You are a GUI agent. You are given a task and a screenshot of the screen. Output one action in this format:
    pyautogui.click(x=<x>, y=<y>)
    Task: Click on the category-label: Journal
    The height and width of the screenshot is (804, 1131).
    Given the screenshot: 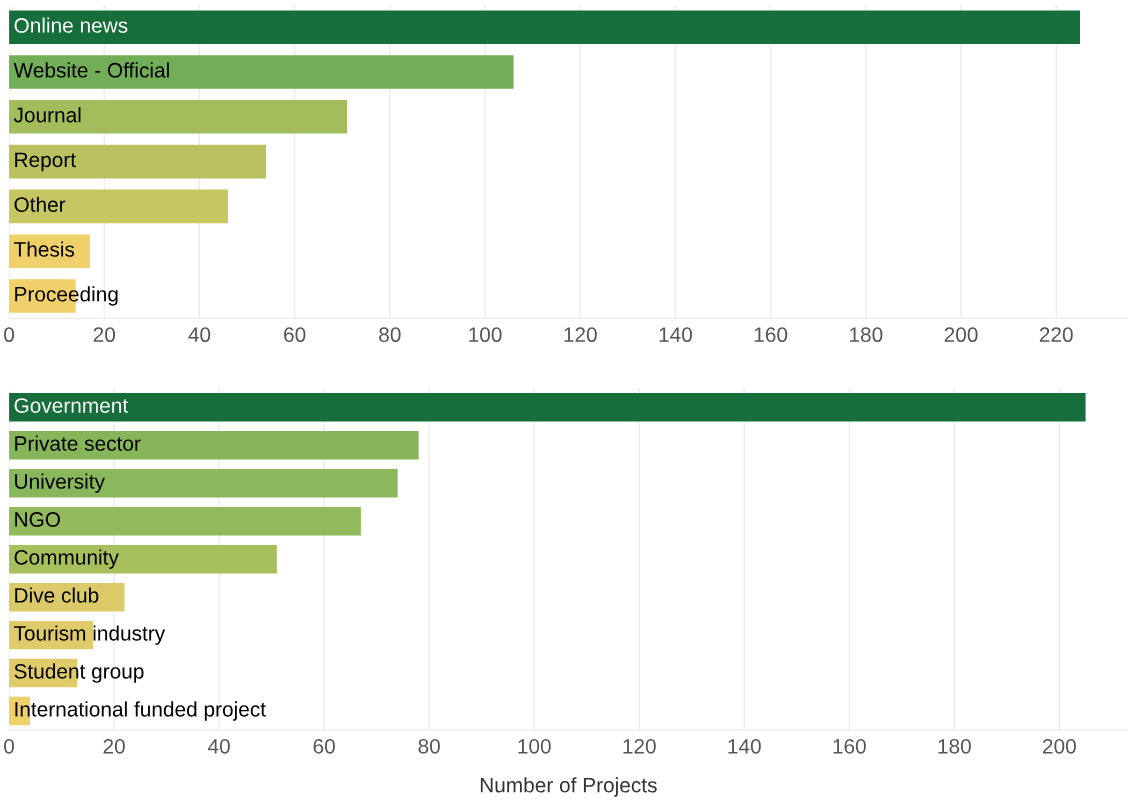 What is the action you would take?
    pyautogui.click(x=47, y=115)
    